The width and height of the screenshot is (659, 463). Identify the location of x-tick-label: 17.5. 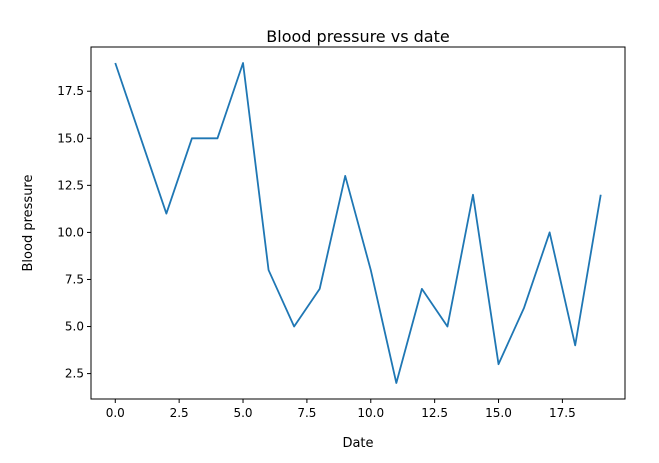
(562, 413).